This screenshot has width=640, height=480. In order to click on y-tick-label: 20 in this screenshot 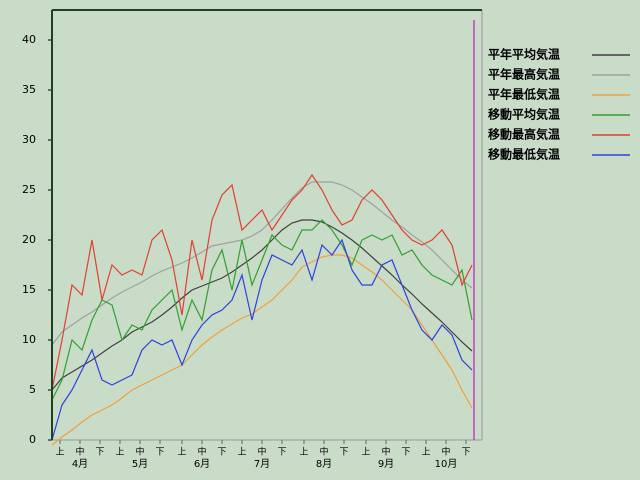, I will do `click(29, 239)`.